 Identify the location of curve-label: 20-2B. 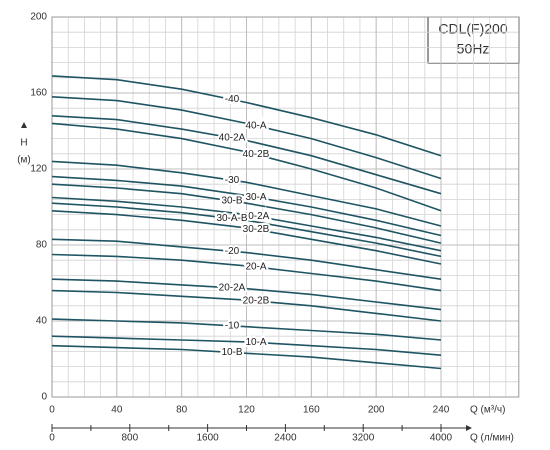
(256, 301).